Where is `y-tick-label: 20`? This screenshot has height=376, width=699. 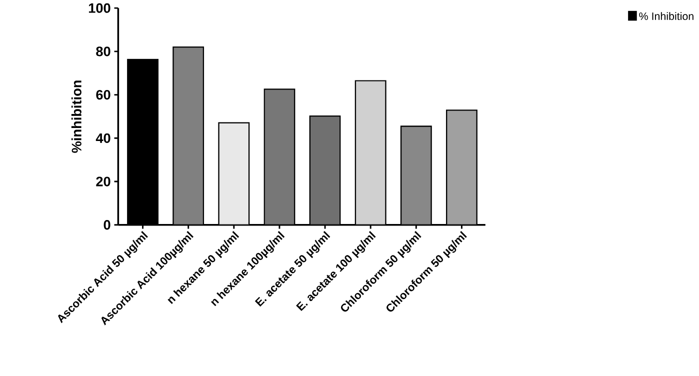 y-tick-label: 20 is located at coordinates (103, 181).